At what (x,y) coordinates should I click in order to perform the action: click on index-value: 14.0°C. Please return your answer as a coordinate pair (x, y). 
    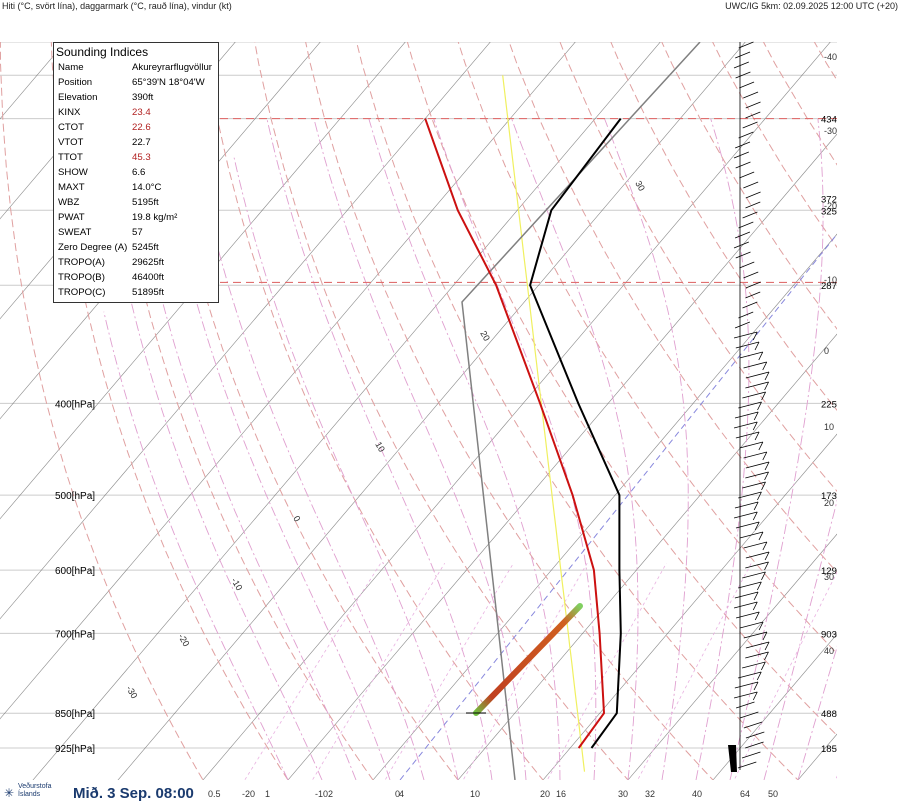
    Looking at the image, I should click on (147, 187).